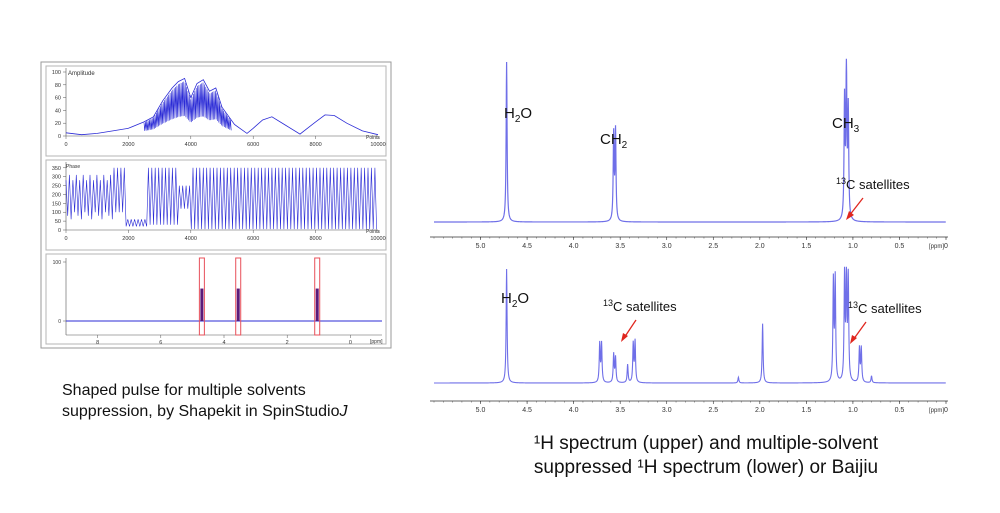  Describe the element at coordinates (873, 184) in the screenshot. I see `upper-13c-satellites-label: 13C satellites` at that location.